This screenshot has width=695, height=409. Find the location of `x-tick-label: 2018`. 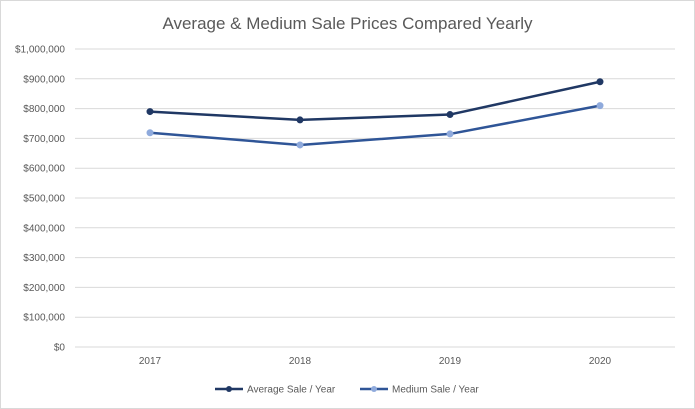

x-tick-label: 2018 is located at coordinates (300, 361).